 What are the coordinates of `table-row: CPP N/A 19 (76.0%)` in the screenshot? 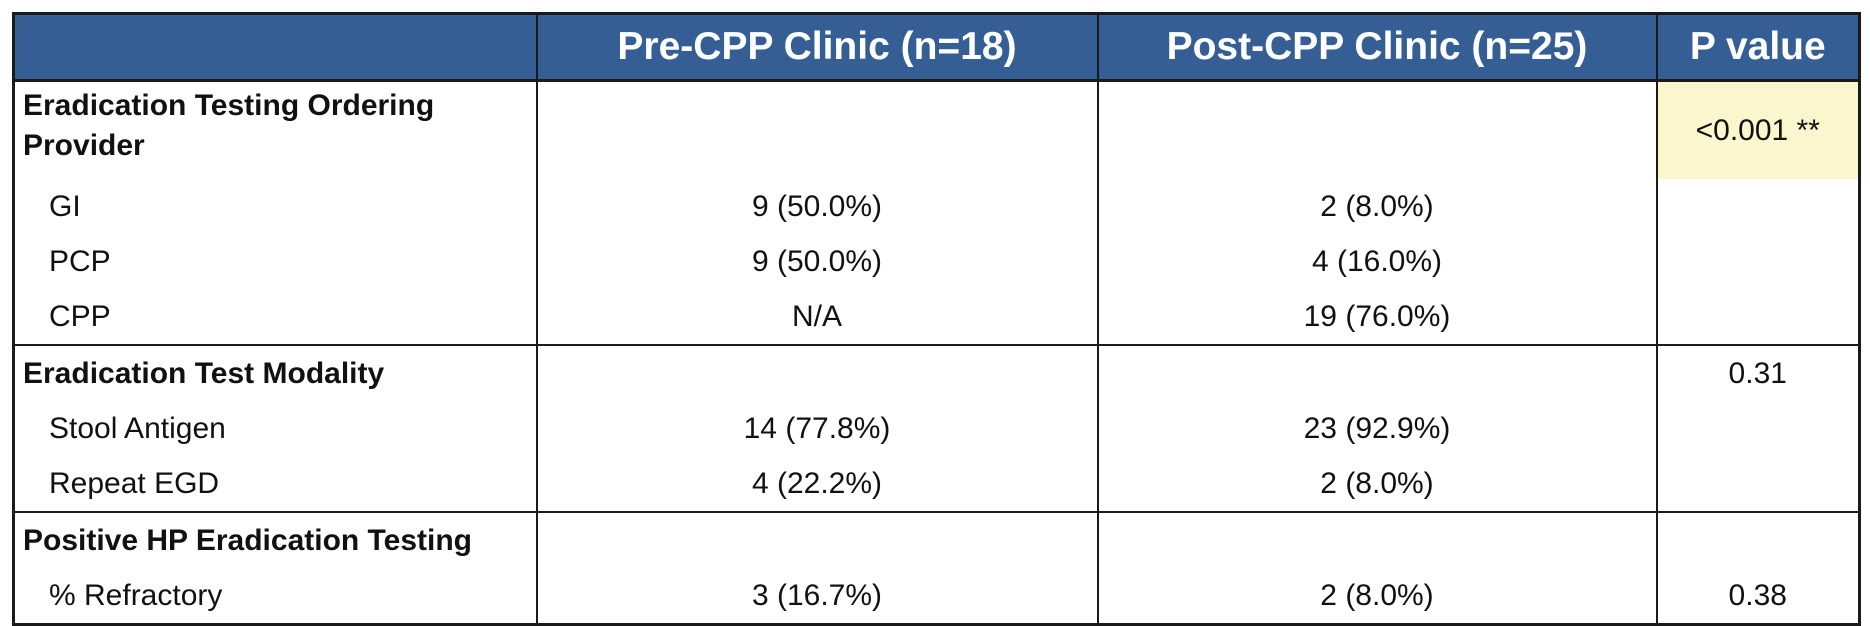 It's located at (936, 317).